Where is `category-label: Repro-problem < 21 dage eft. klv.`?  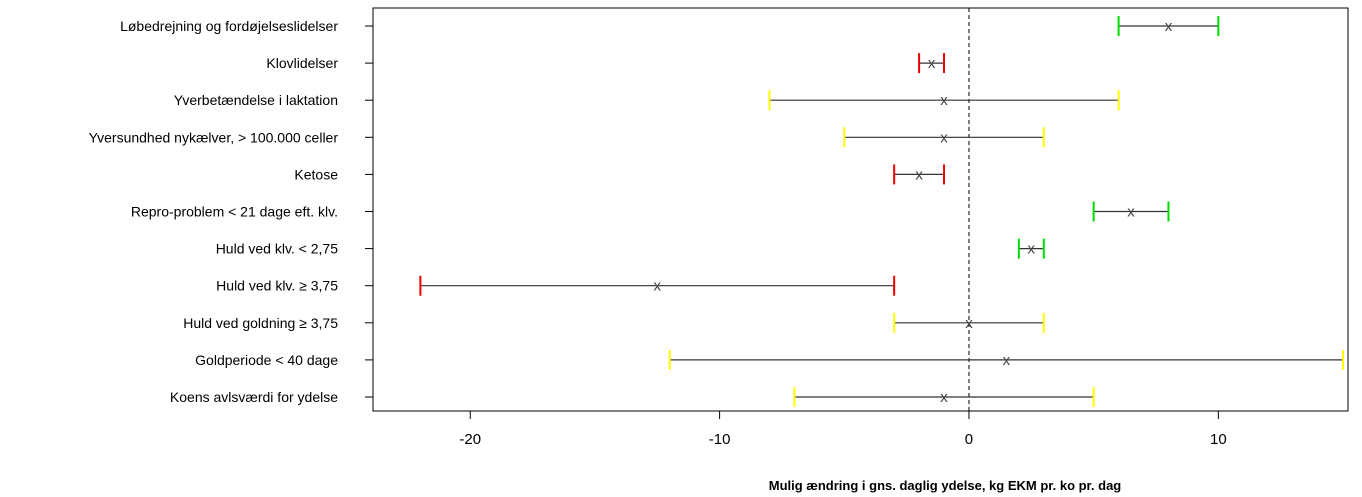
category-label: Repro-problem < 21 dage eft. klv. is located at coordinates (234, 212).